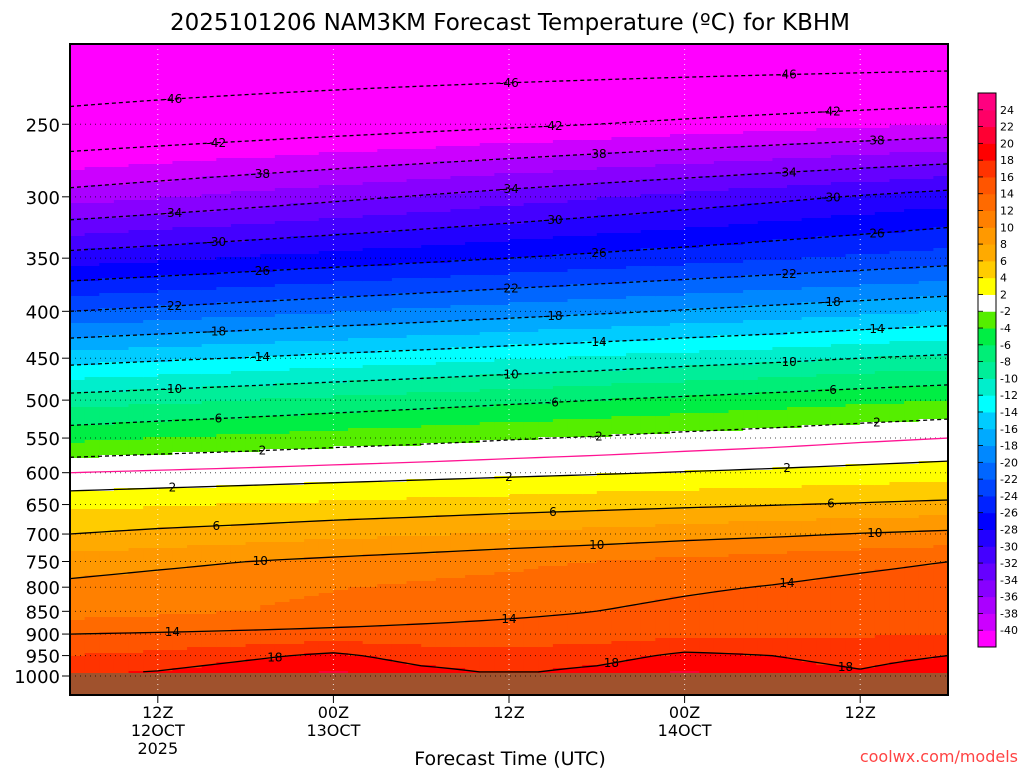 The height and width of the screenshot is (768, 1024). What do you see at coordinates (157, 712) in the screenshot?
I see `x-tick-label: 12Z` at bounding box center [157, 712].